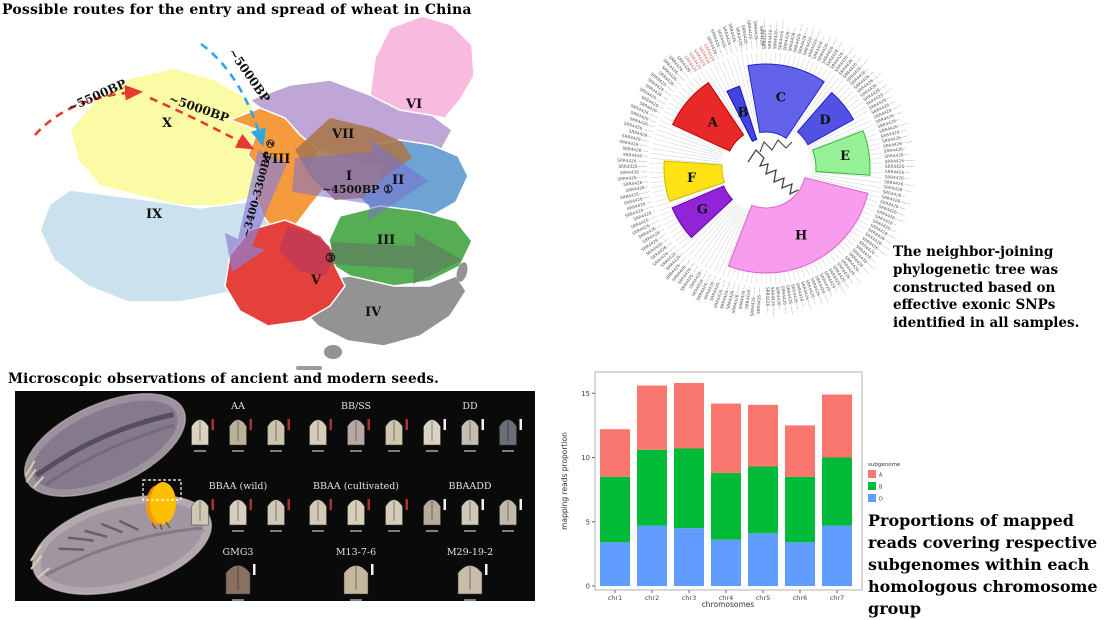  I want to click on bar-segment-A-chr2, so click(652, 417).